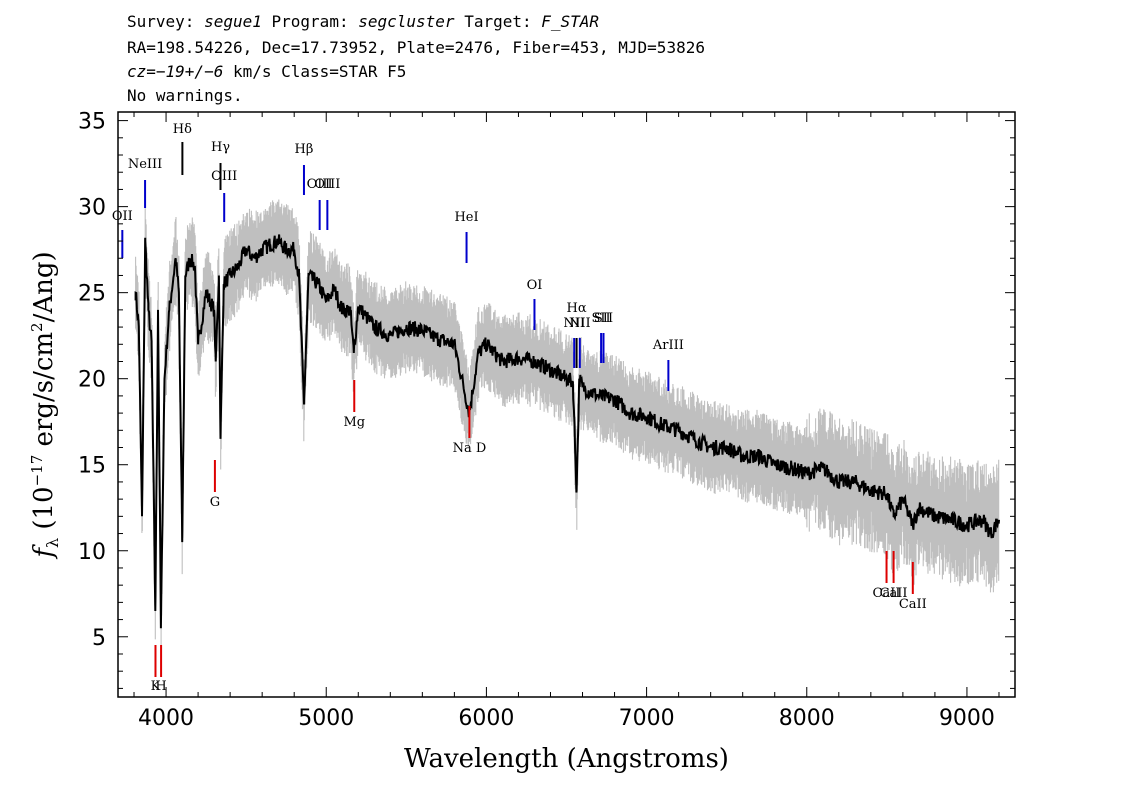 This screenshot has height=810, width=1134. I want to click on program-value: segcluster, so click(406, 21).